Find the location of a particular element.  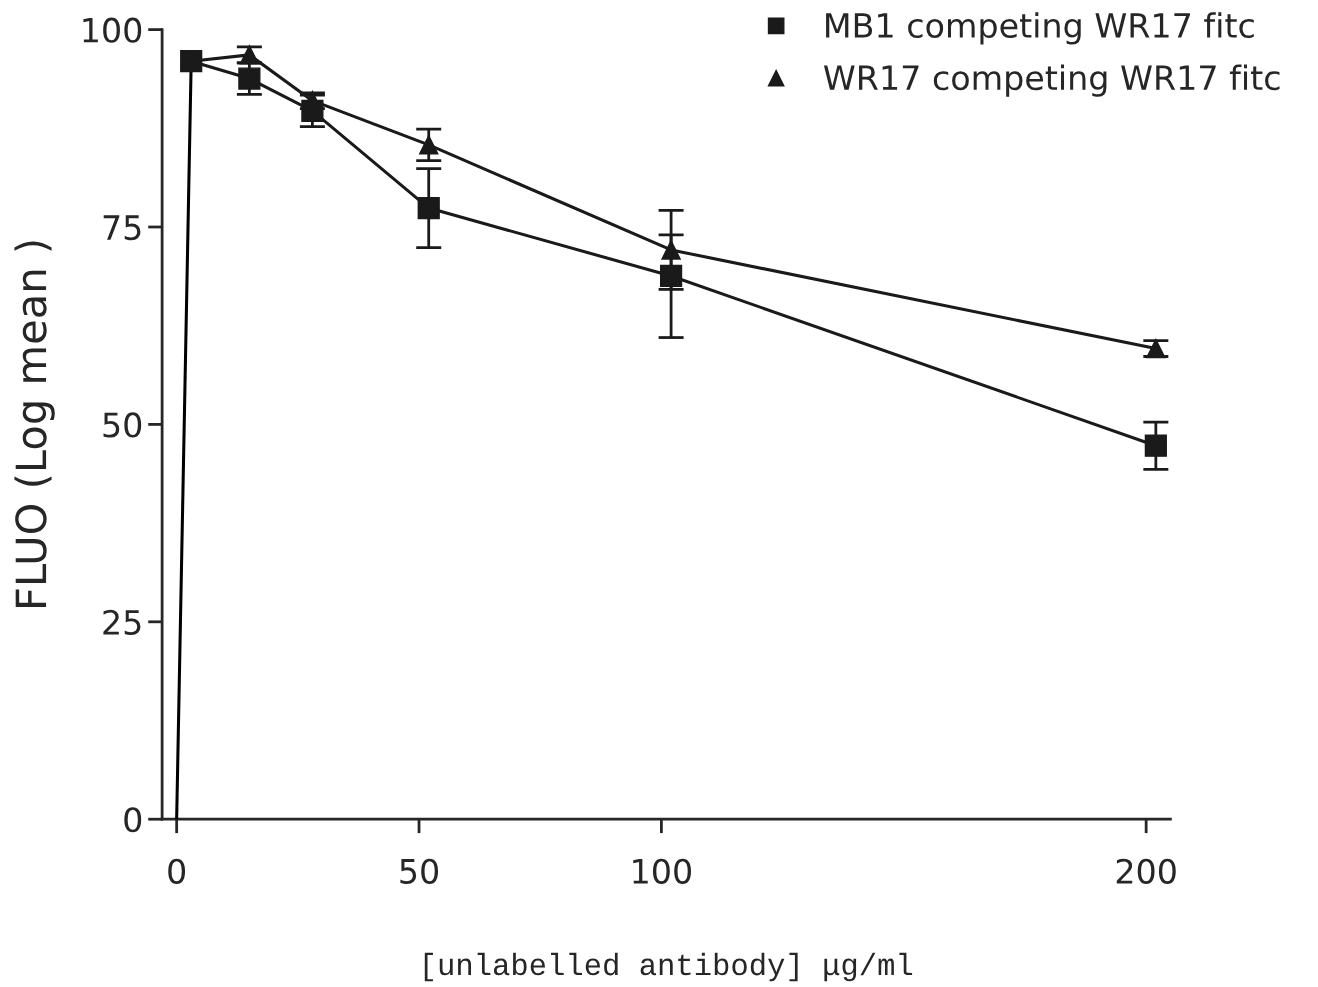

y-tick-label: 50 is located at coordinates (122, 425).